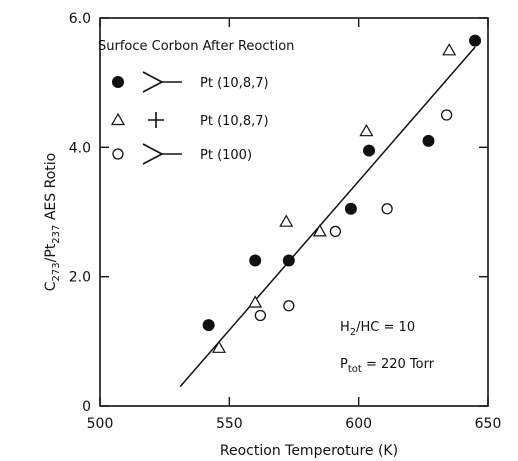  What do you see at coordinates (51, 189) in the screenshot?
I see `y-axis-title-tail: AES Rotio` at bounding box center [51, 189].